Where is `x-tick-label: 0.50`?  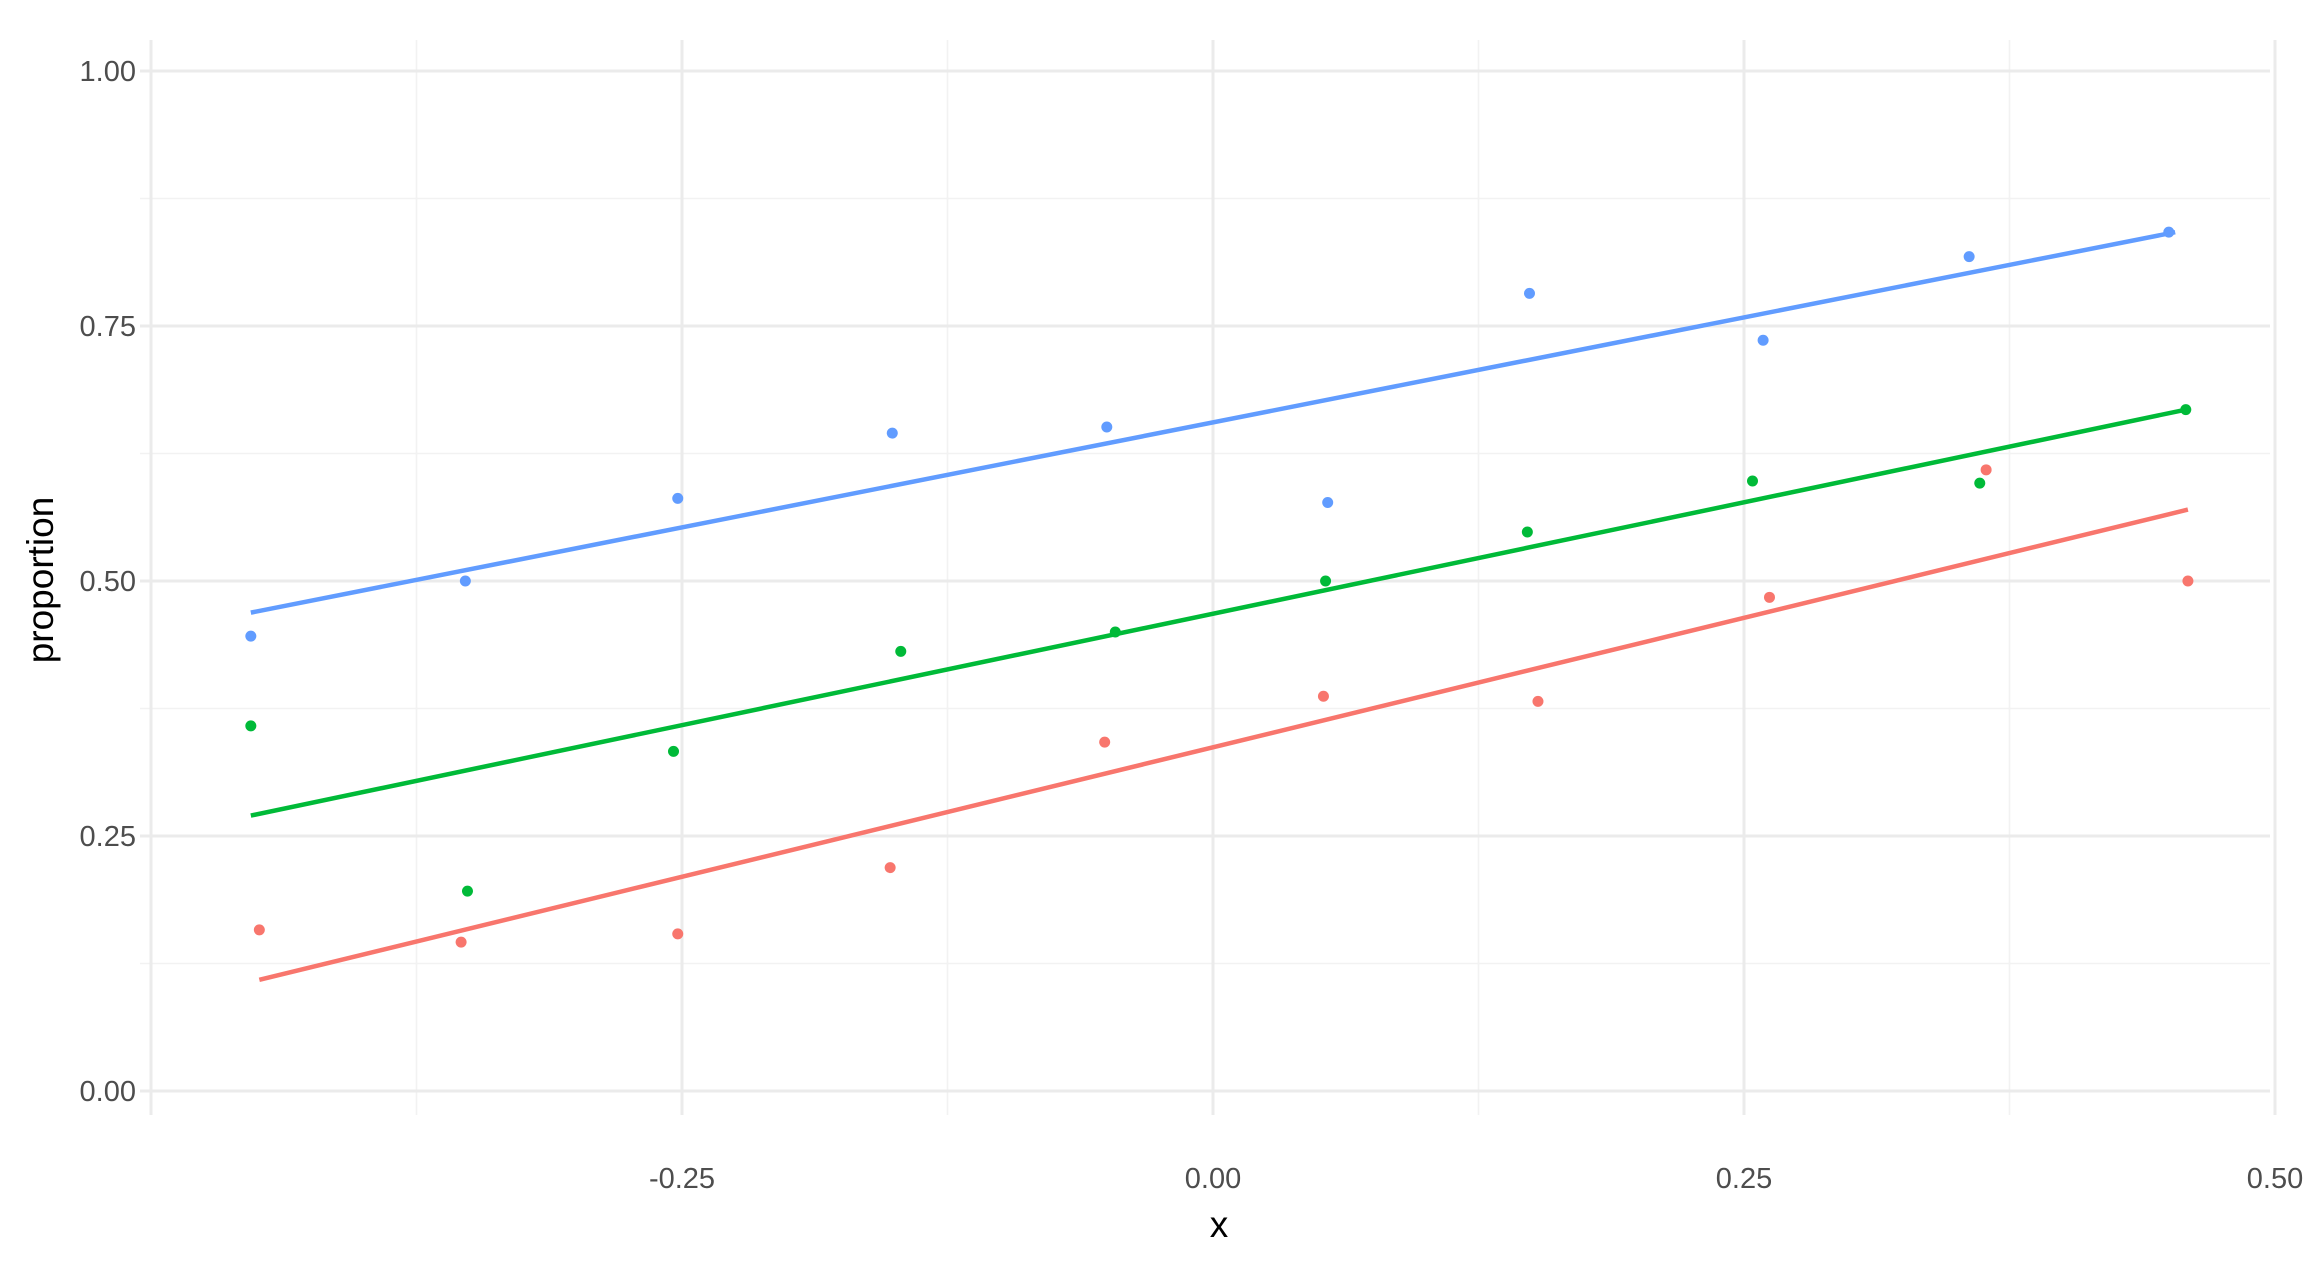
x-tick-label: 0.50 is located at coordinates (2275, 1179).